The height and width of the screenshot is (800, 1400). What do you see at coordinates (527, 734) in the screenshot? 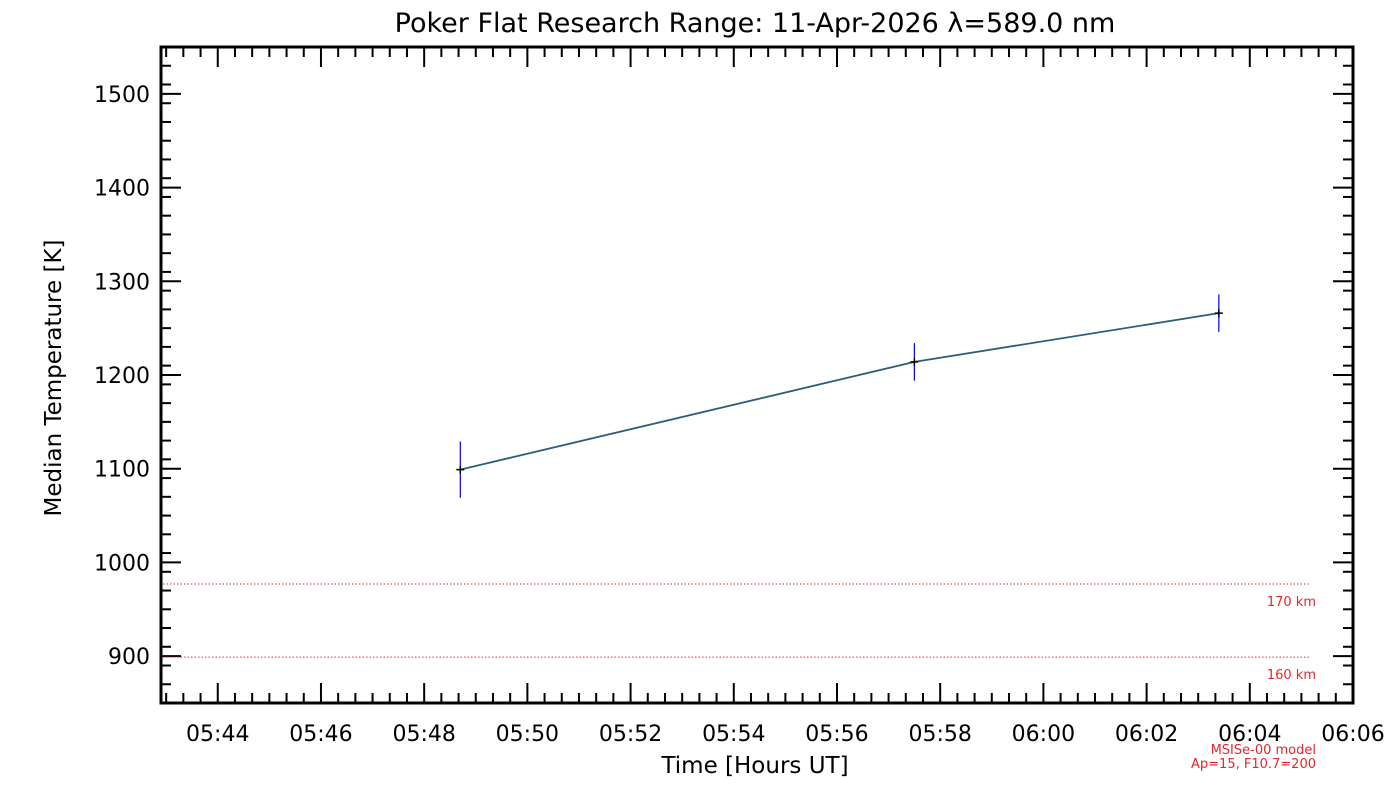
I see `x-tick-label: 05:50` at bounding box center [527, 734].